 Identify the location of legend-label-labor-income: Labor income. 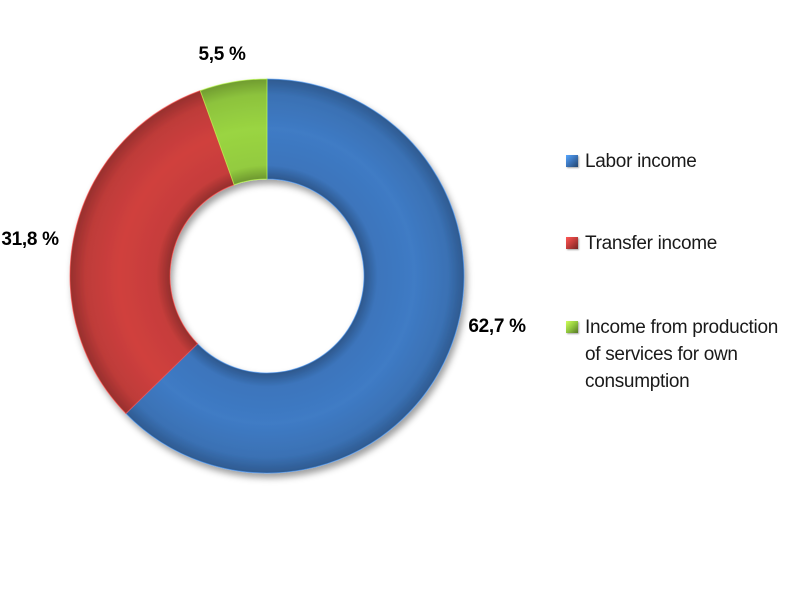
(641, 161).